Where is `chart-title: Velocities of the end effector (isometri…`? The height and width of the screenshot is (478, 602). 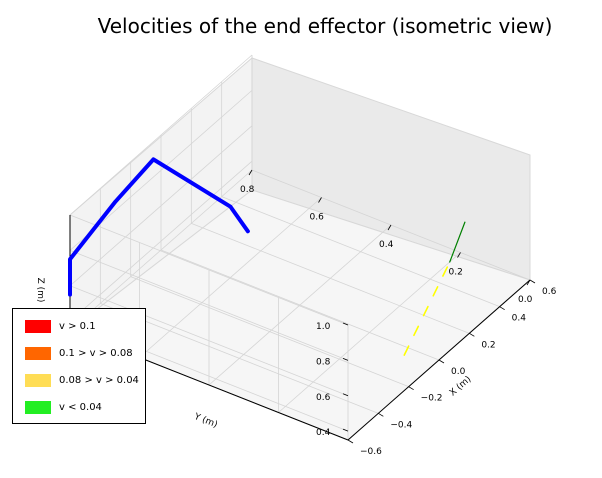
chart-title: Velocities of the end effector (isometri… is located at coordinates (325, 26).